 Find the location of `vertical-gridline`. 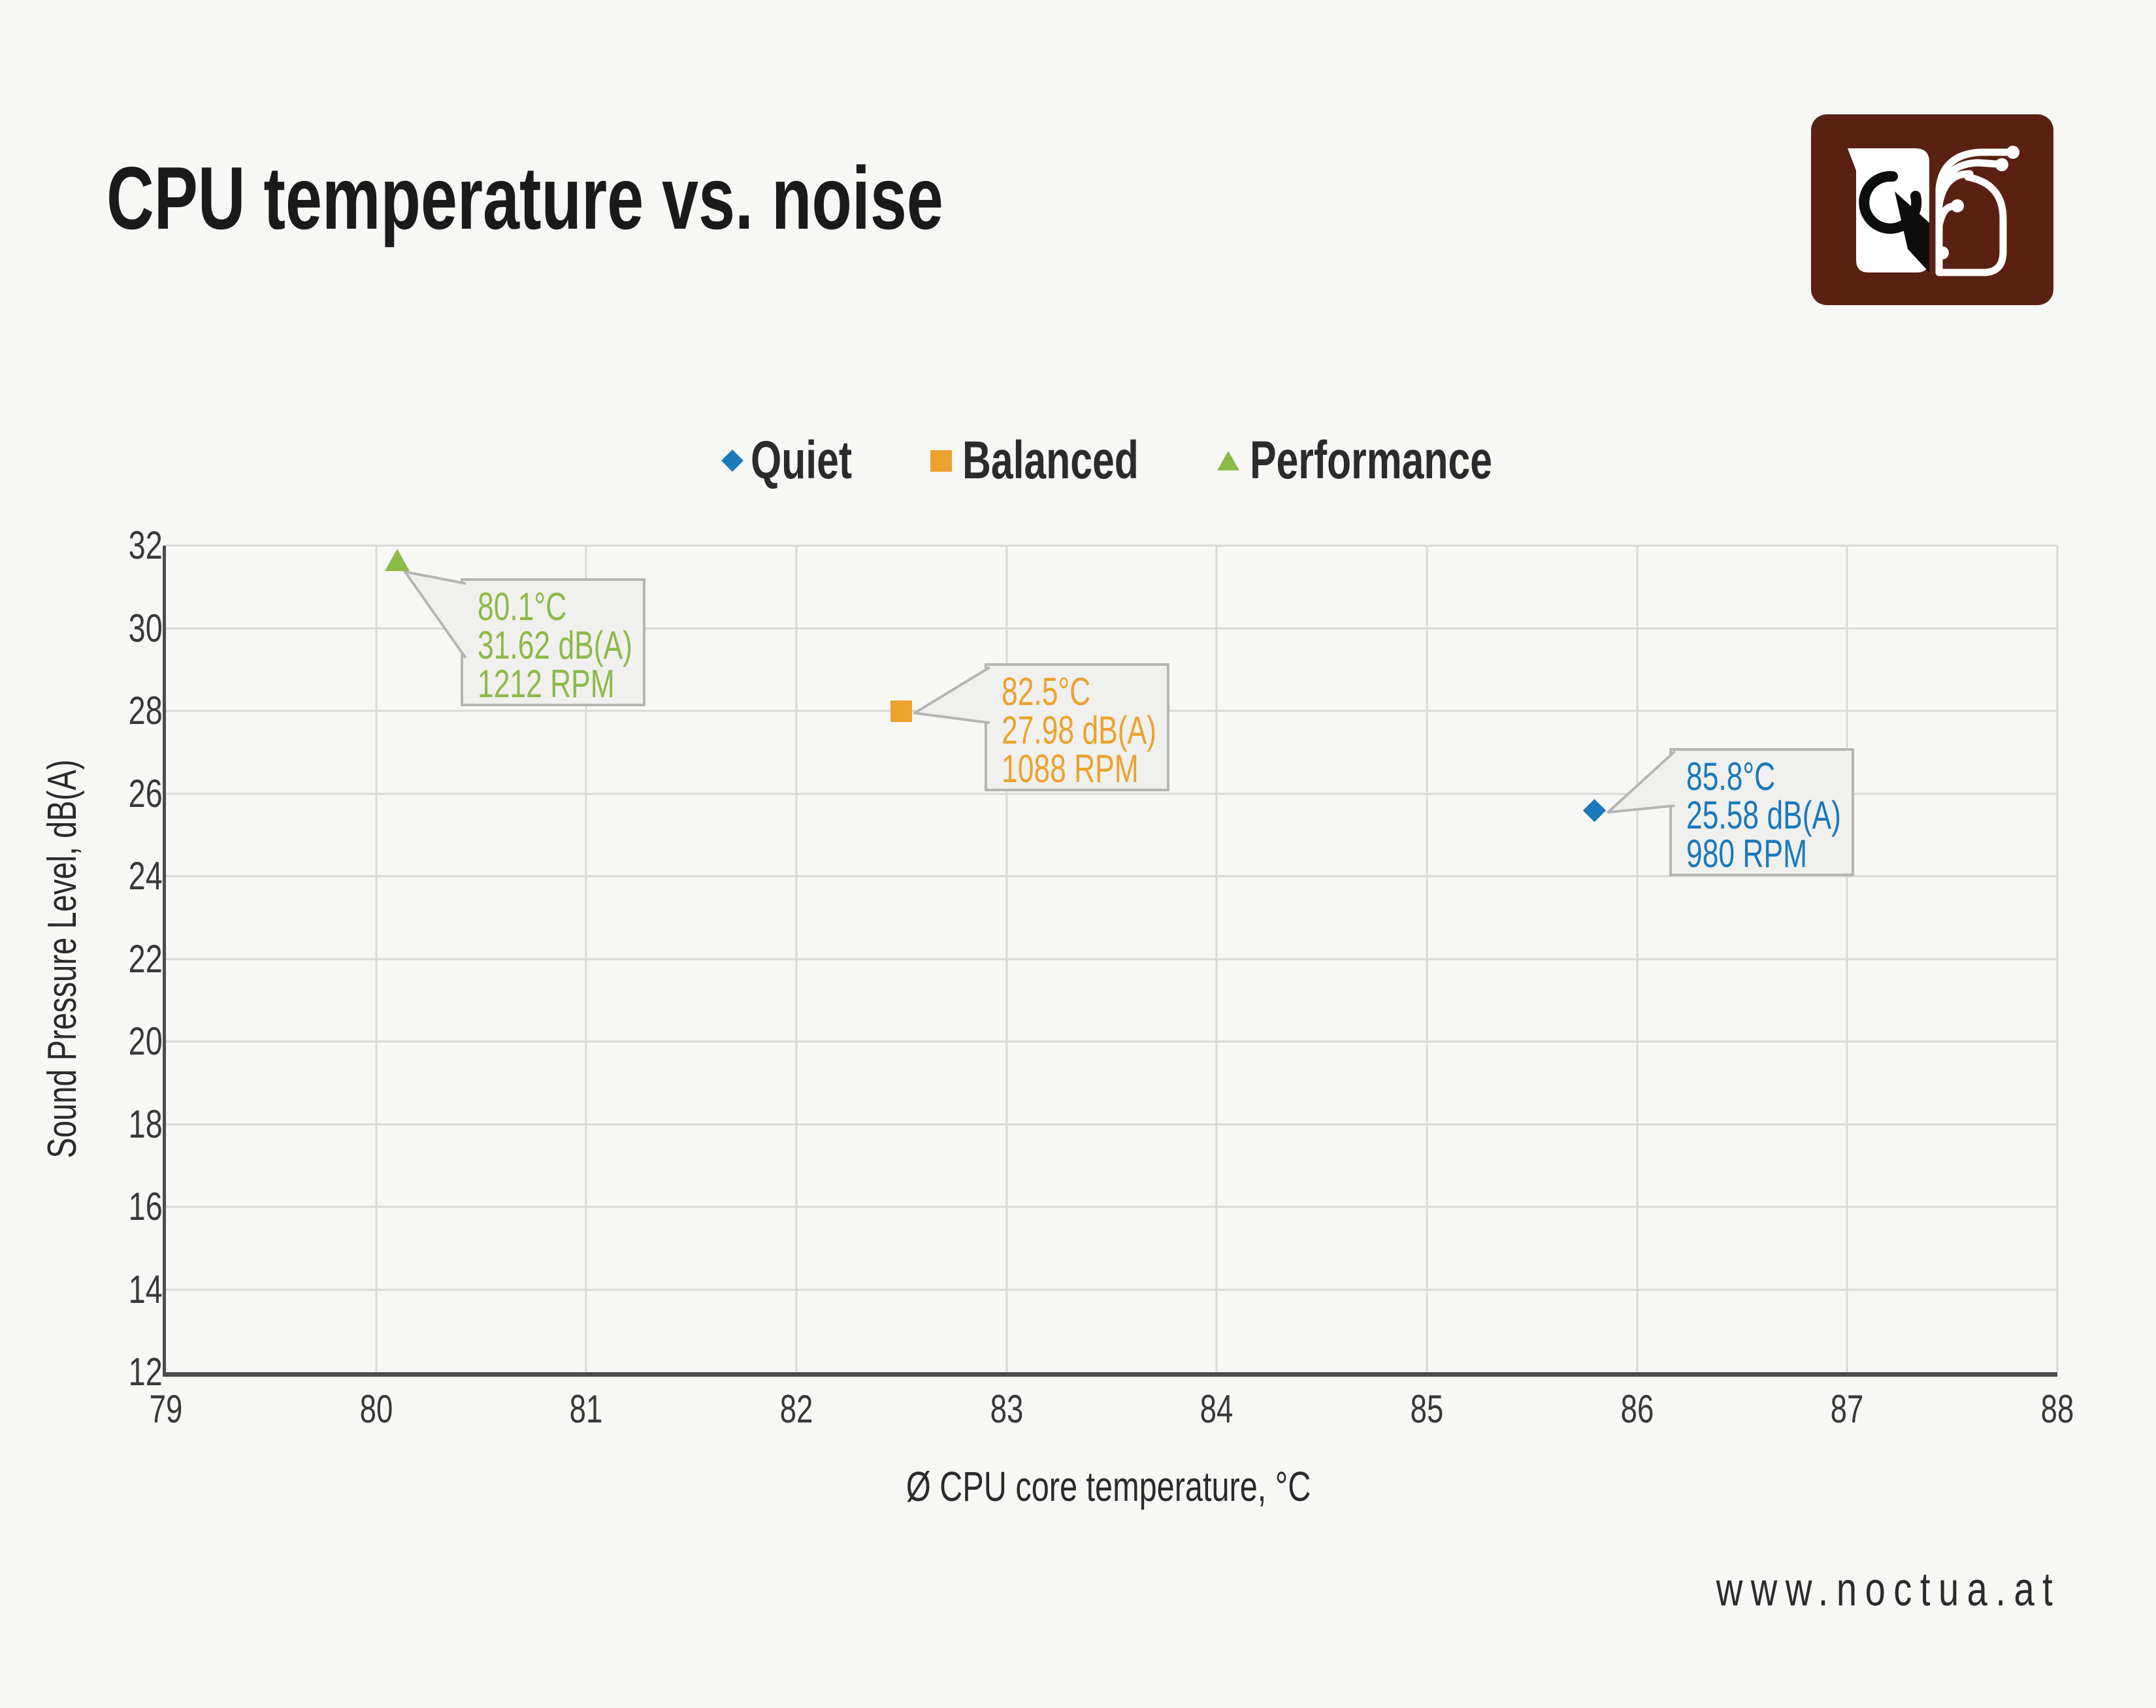

vertical-gridline is located at coordinates (2057, 959).